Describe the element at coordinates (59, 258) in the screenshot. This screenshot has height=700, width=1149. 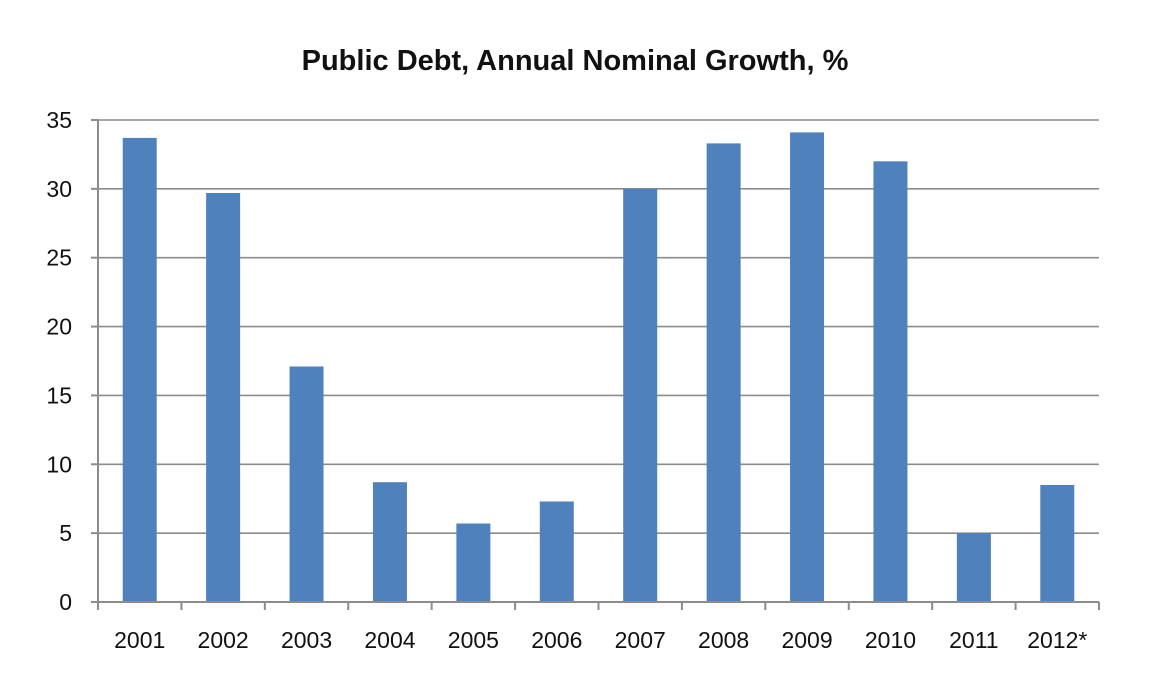
I see `y-tick-label: 25` at that location.